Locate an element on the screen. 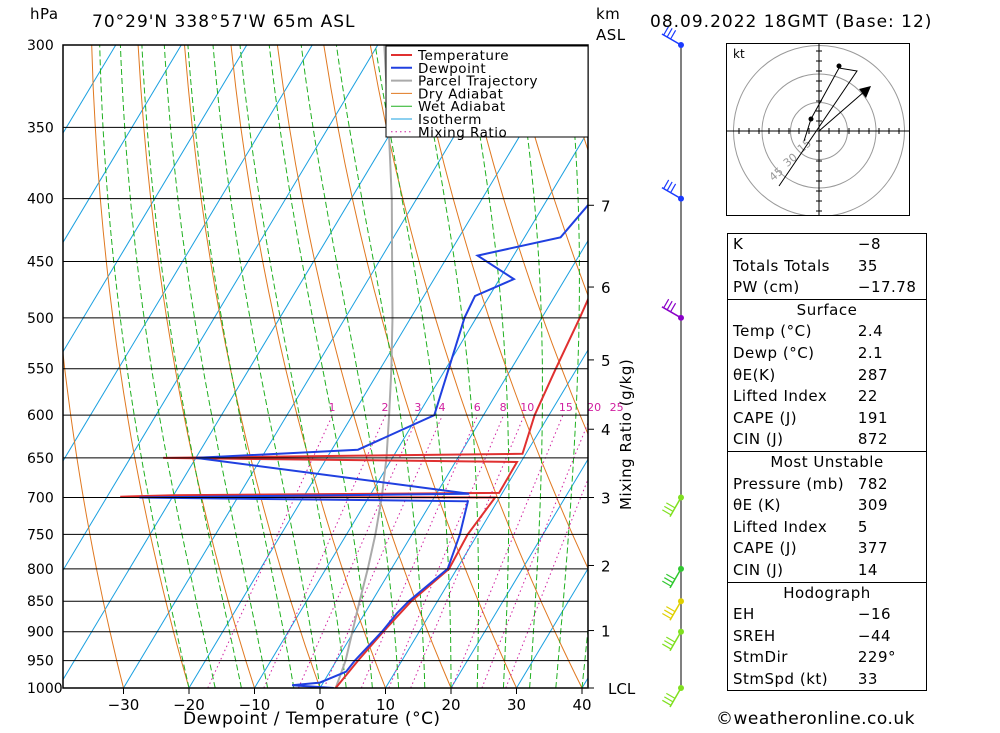 This screenshot has height=733, width=1000. mixing-ratio-label: 4 is located at coordinates (441, 407).